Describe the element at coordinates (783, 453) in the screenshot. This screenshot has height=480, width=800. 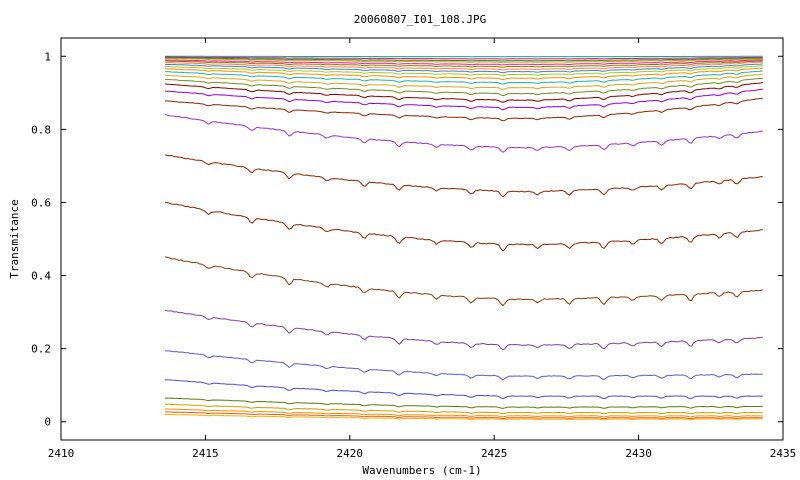
I see `x-tick-label: 2435` at that location.